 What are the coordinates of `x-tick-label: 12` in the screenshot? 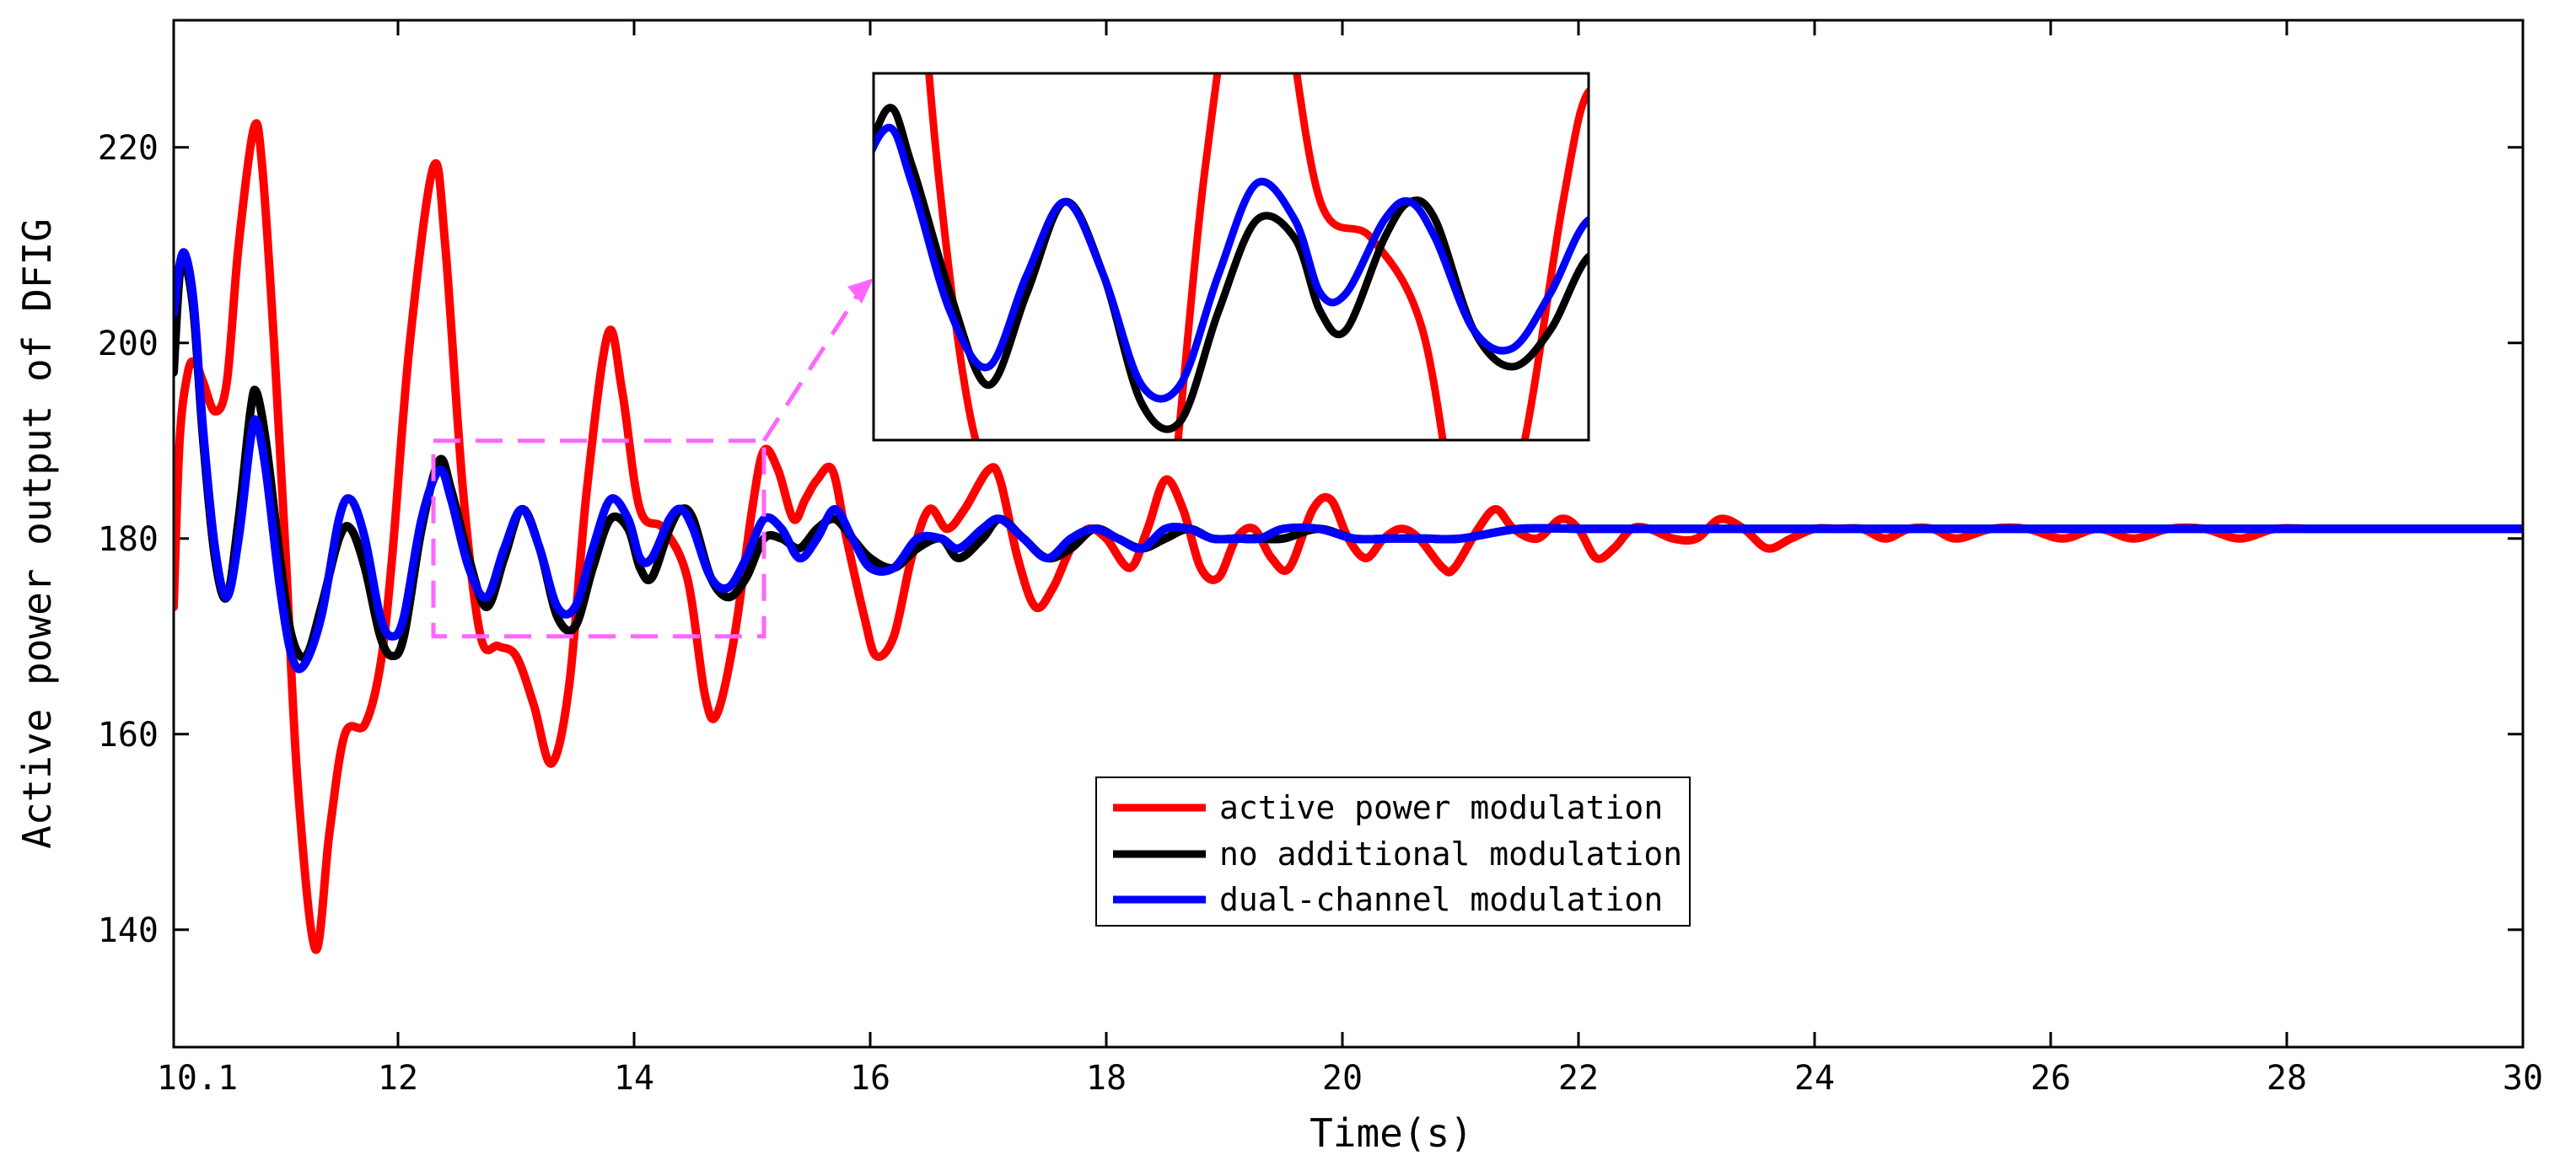 It's located at (398, 1078).